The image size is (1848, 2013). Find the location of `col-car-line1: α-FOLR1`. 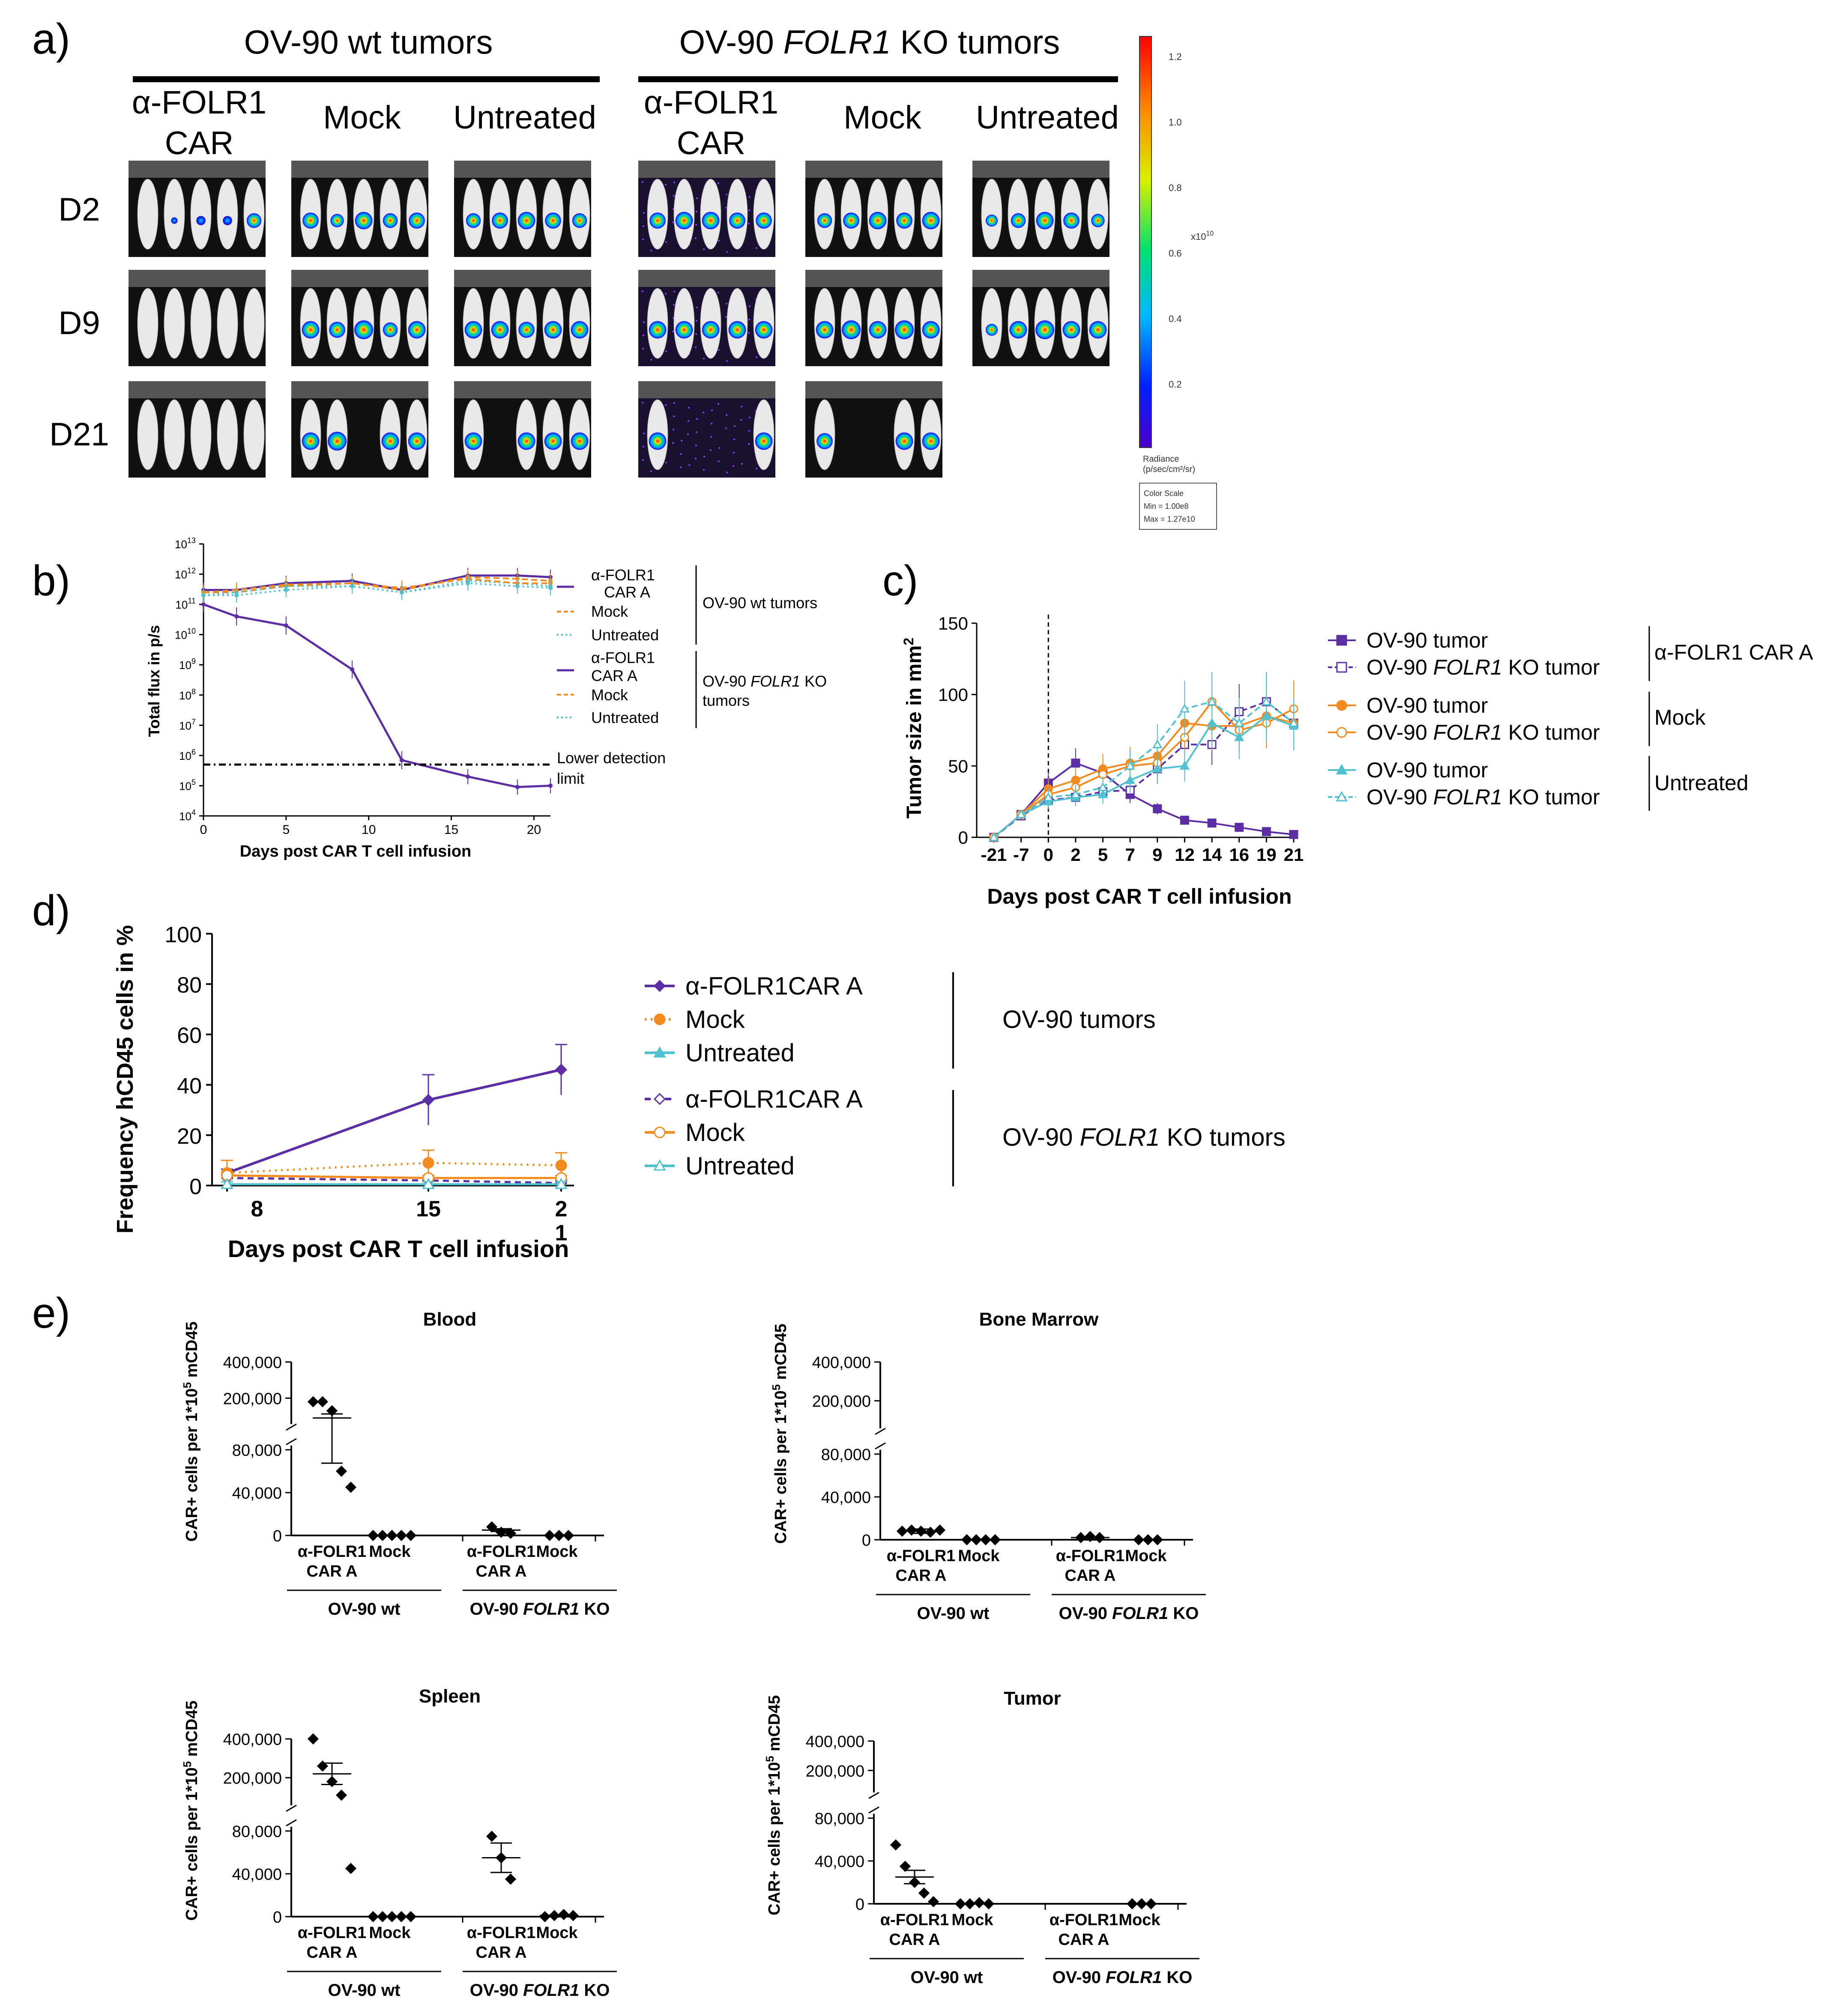

col-car-line1: α-FOLR1 is located at coordinates (199, 103).